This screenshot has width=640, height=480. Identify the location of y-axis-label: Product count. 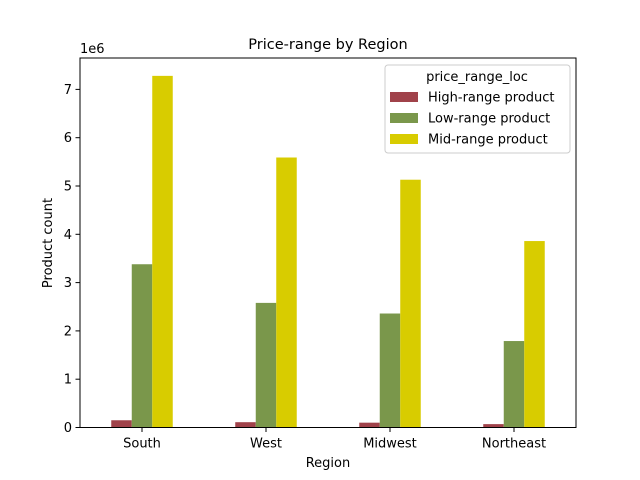
(48, 243).